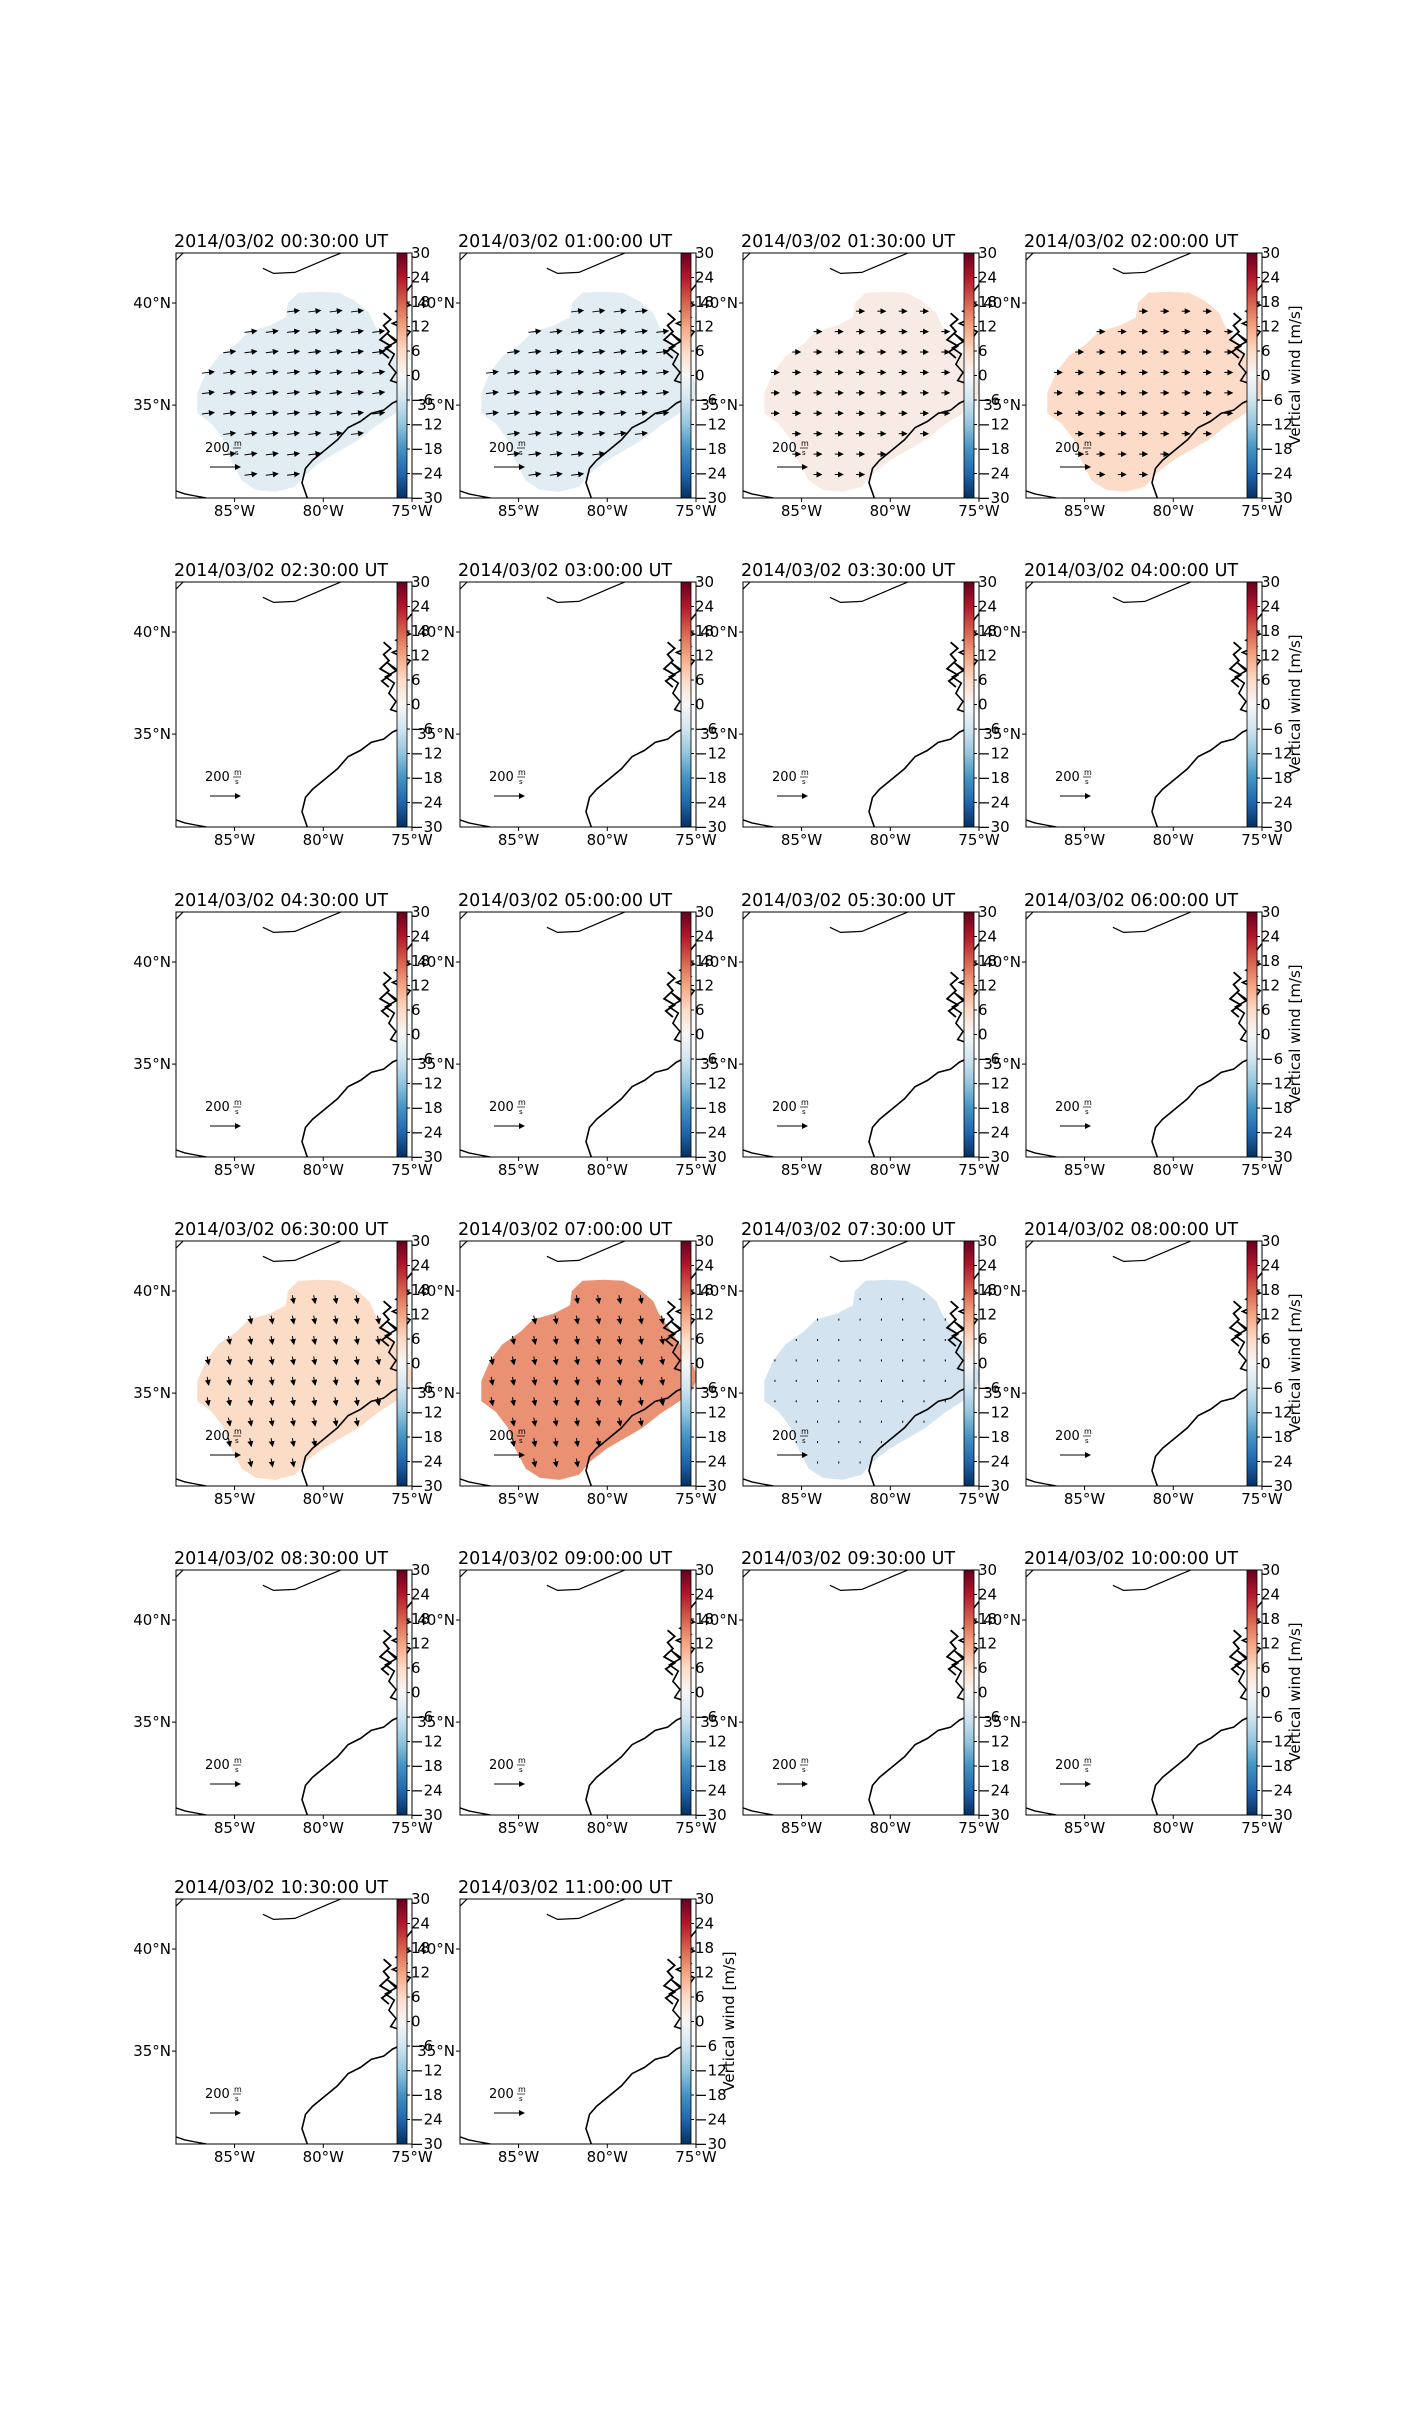 This screenshot has width=1410, height=2410. Describe the element at coordinates (711, 1084) in the screenshot. I see `colorbar-tick-label: −12` at that location.